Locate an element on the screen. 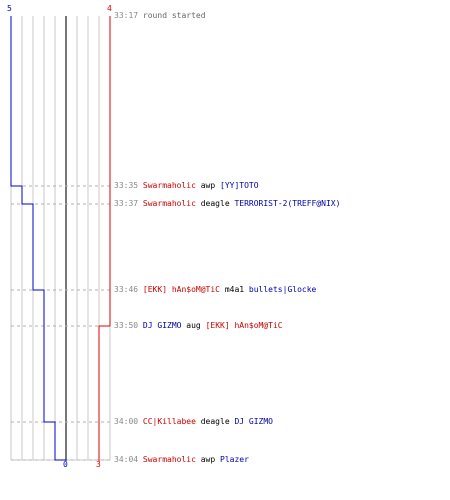 Image resolution: width=450 pixels, height=500 pixels. ct-alive-line is located at coordinates (38, 238).